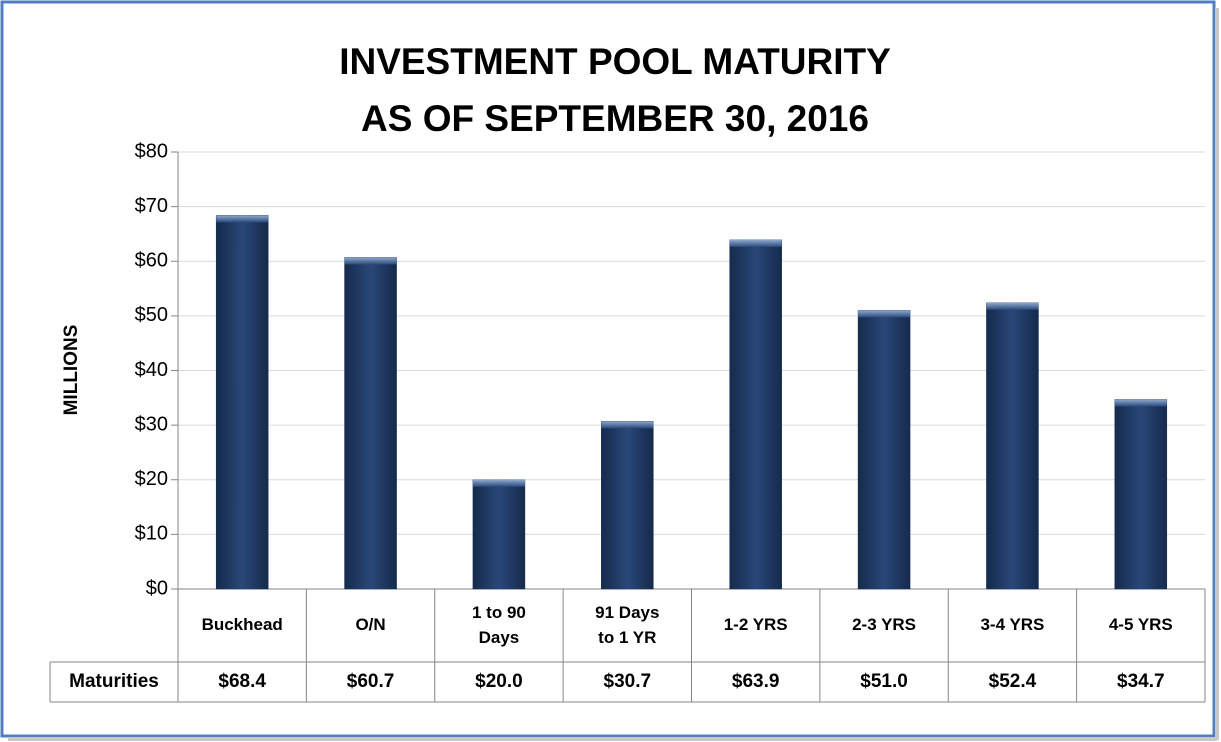 This screenshot has width=1221, height=742. What do you see at coordinates (71, 370) in the screenshot?
I see `y-axis-label: MILLIONS` at bounding box center [71, 370].